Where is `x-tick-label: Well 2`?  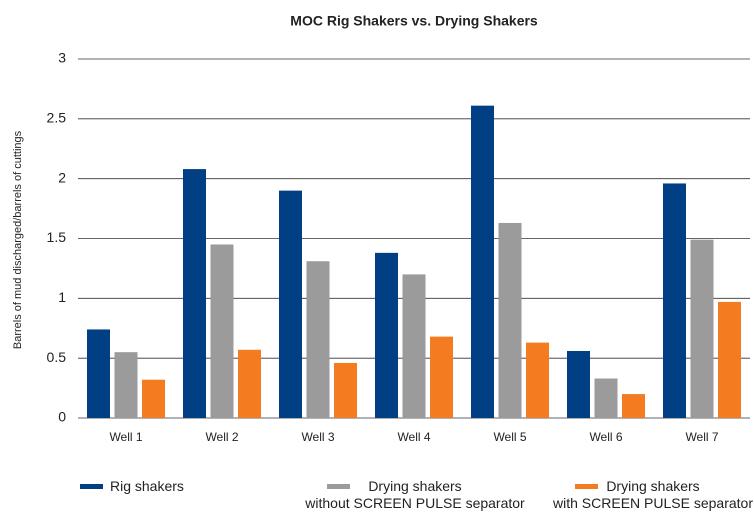 x-tick-label: Well 2 is located at coordinates (221, 437).